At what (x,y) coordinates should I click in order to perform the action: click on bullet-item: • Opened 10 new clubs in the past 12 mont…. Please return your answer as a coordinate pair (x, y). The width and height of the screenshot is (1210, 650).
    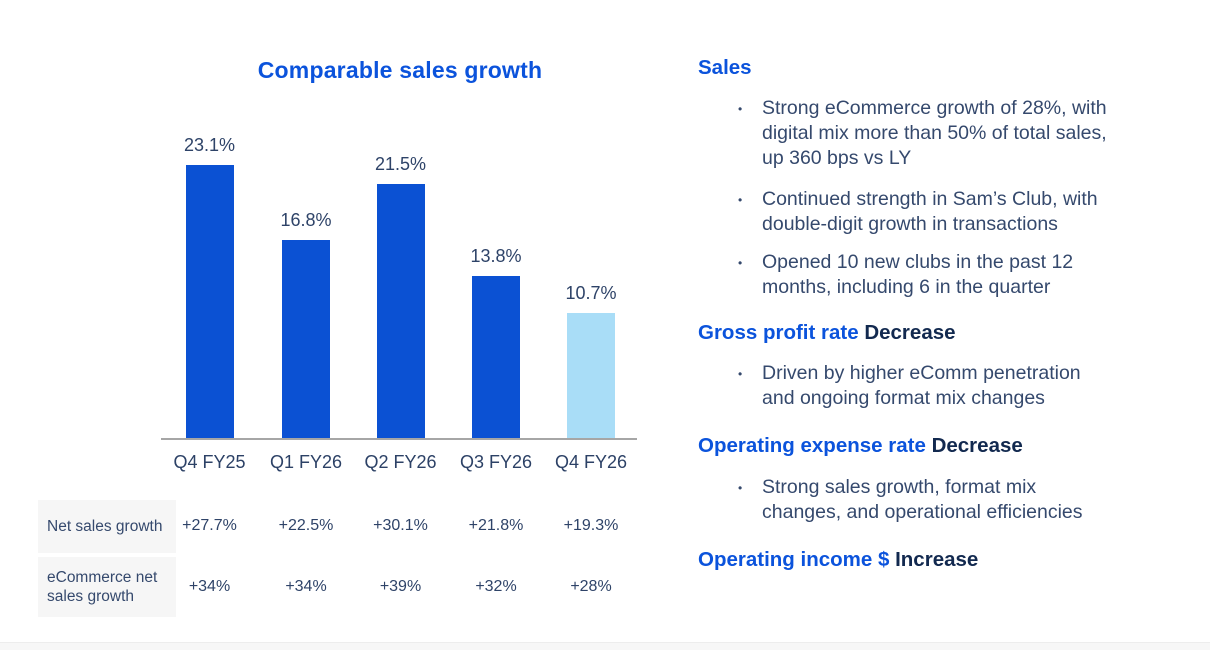
    Looking at the image, I should click on (937, 275).